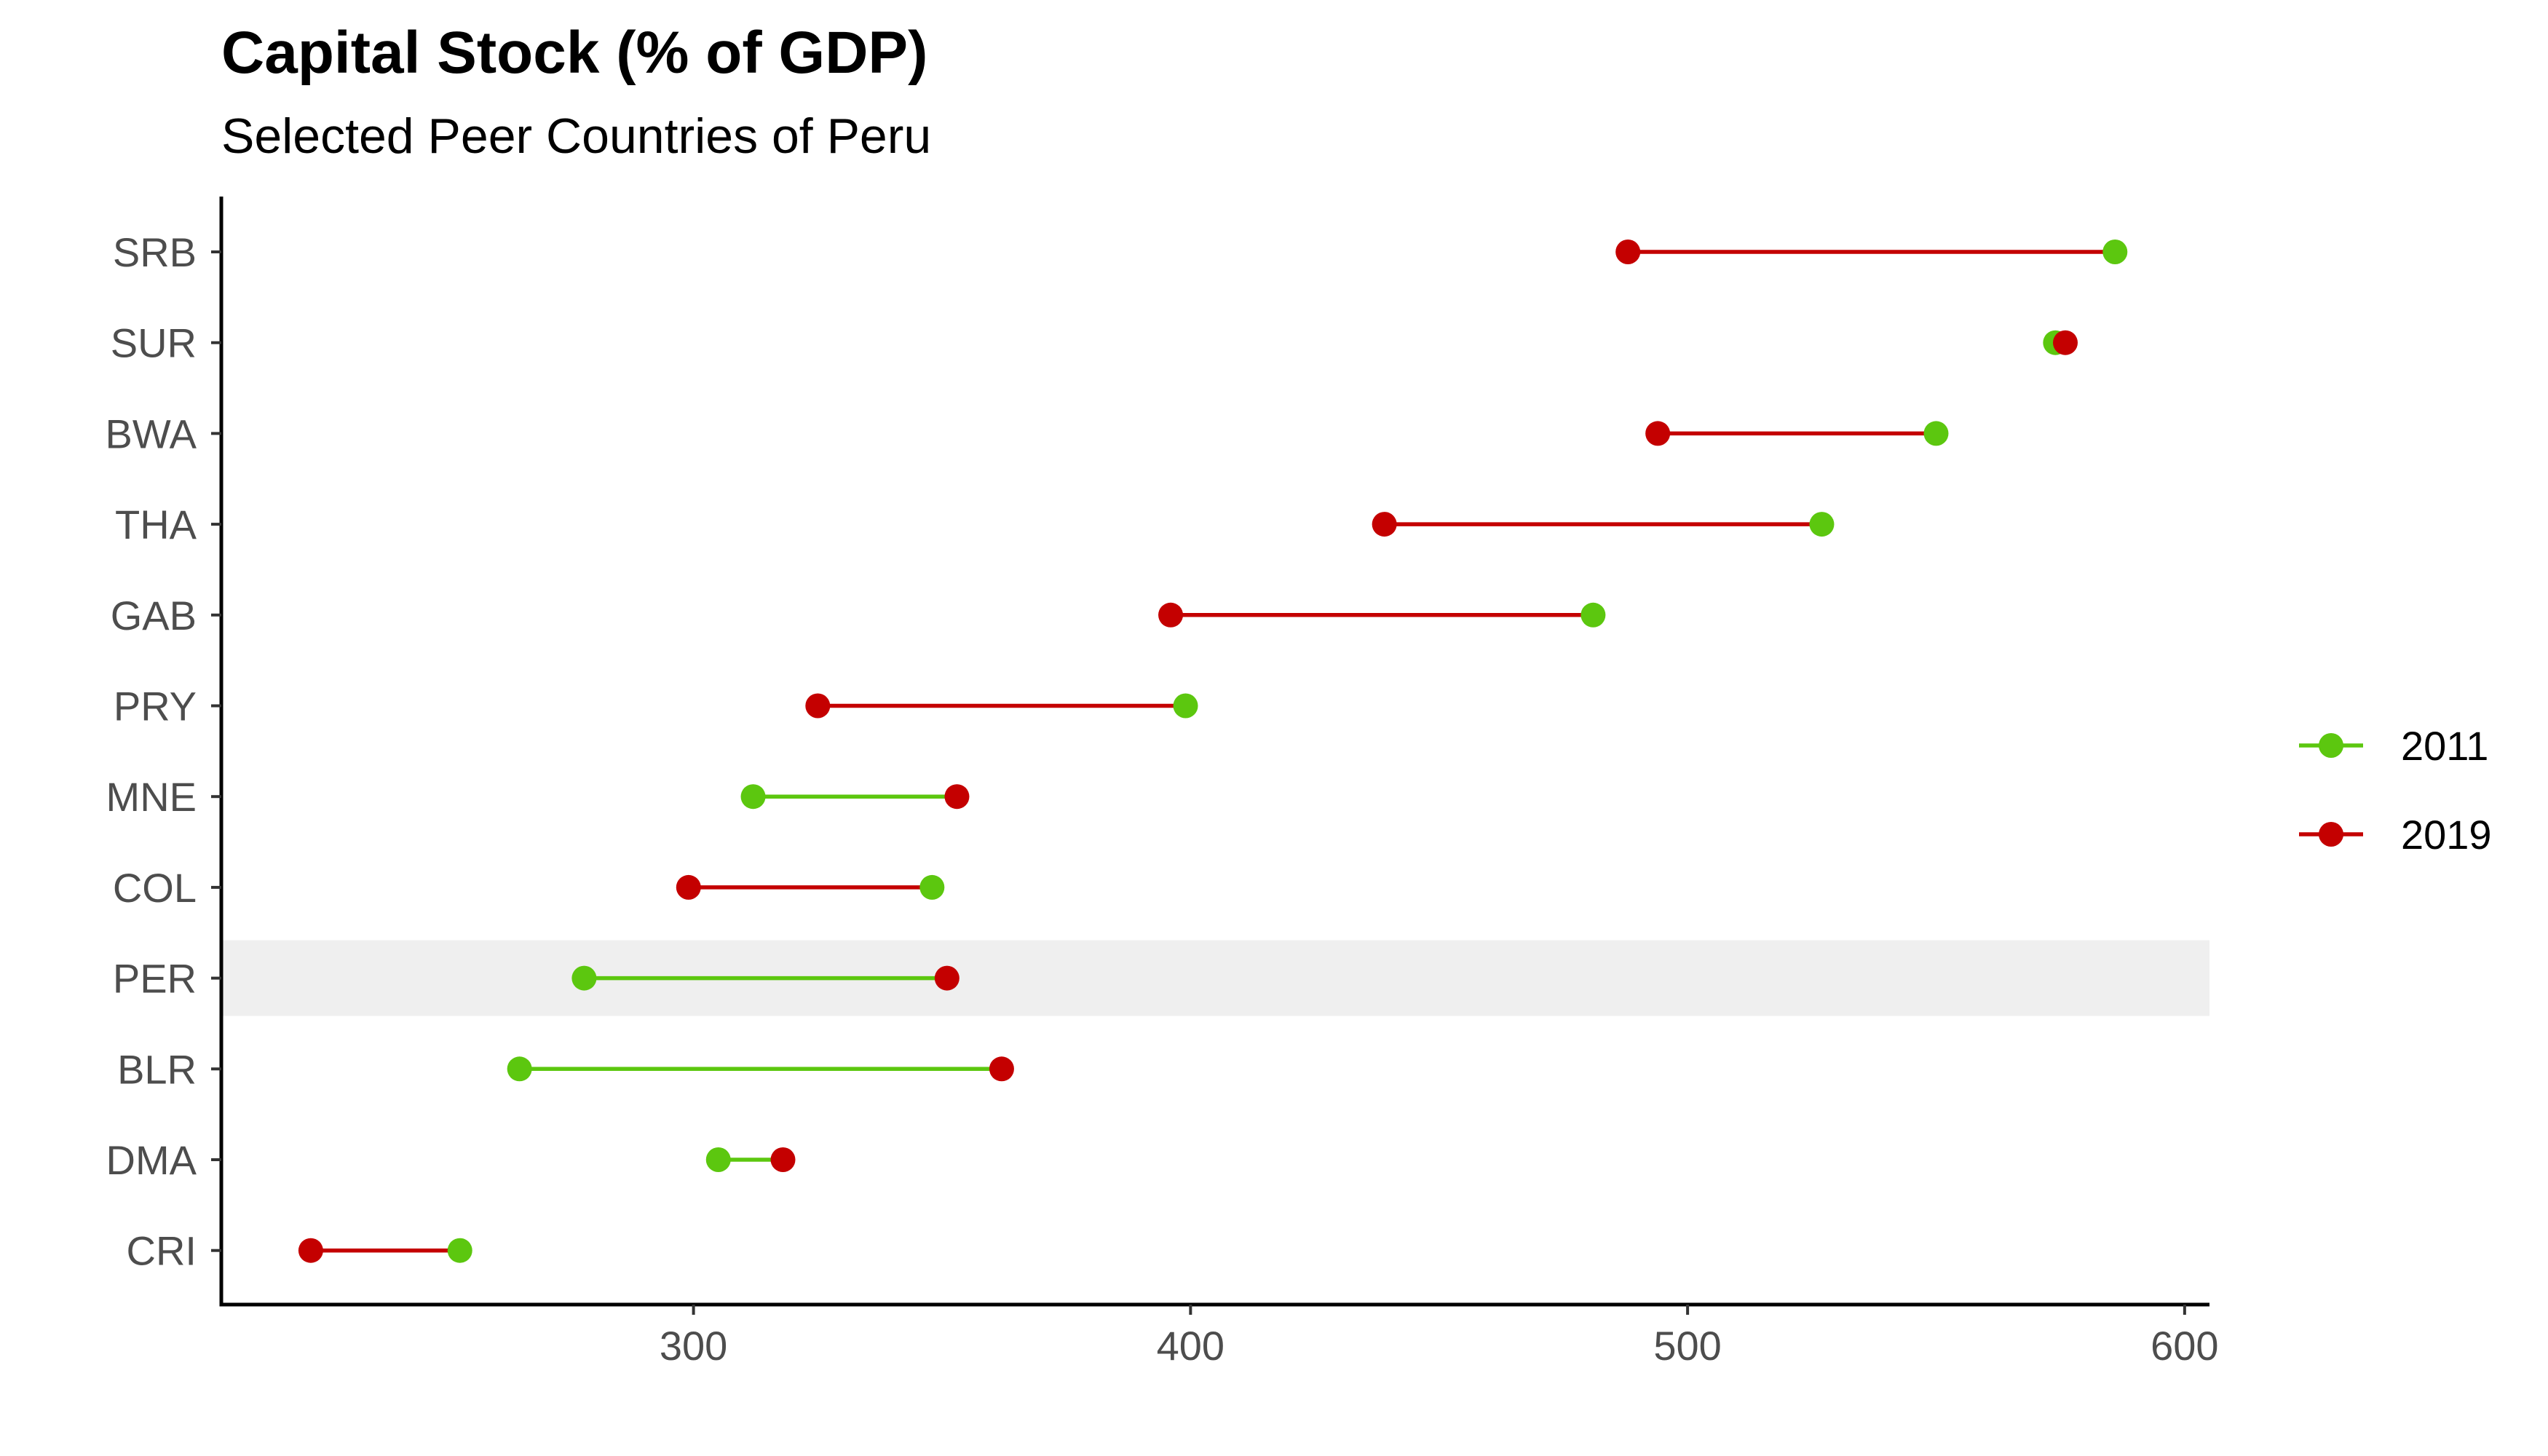 This screenshot has width=2548, height=1456. I want to click on point-2011-per, so click(584, 978).